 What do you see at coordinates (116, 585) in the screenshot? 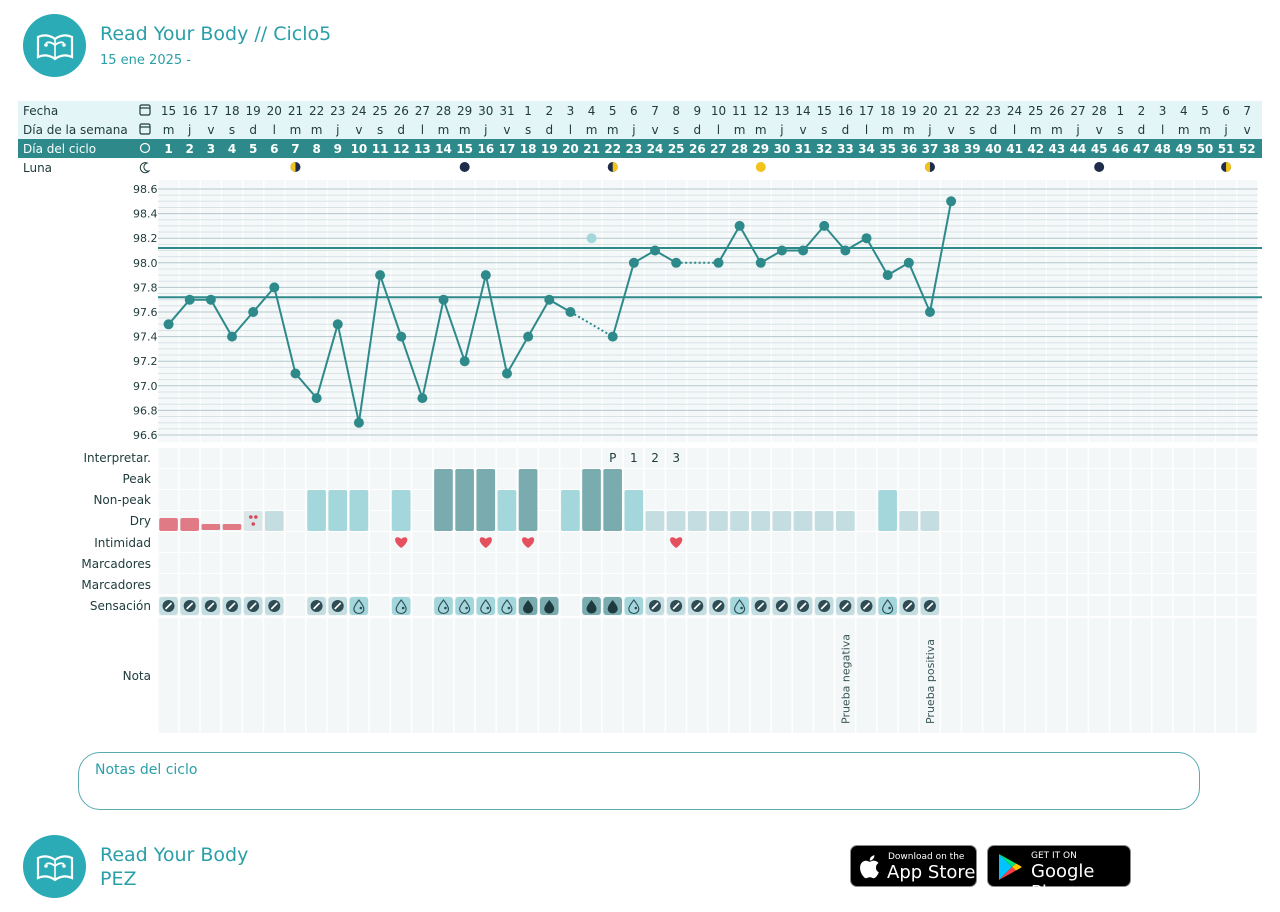
I see `row-label-marcadores2: Marcadores` at bounding box center [116, 585].